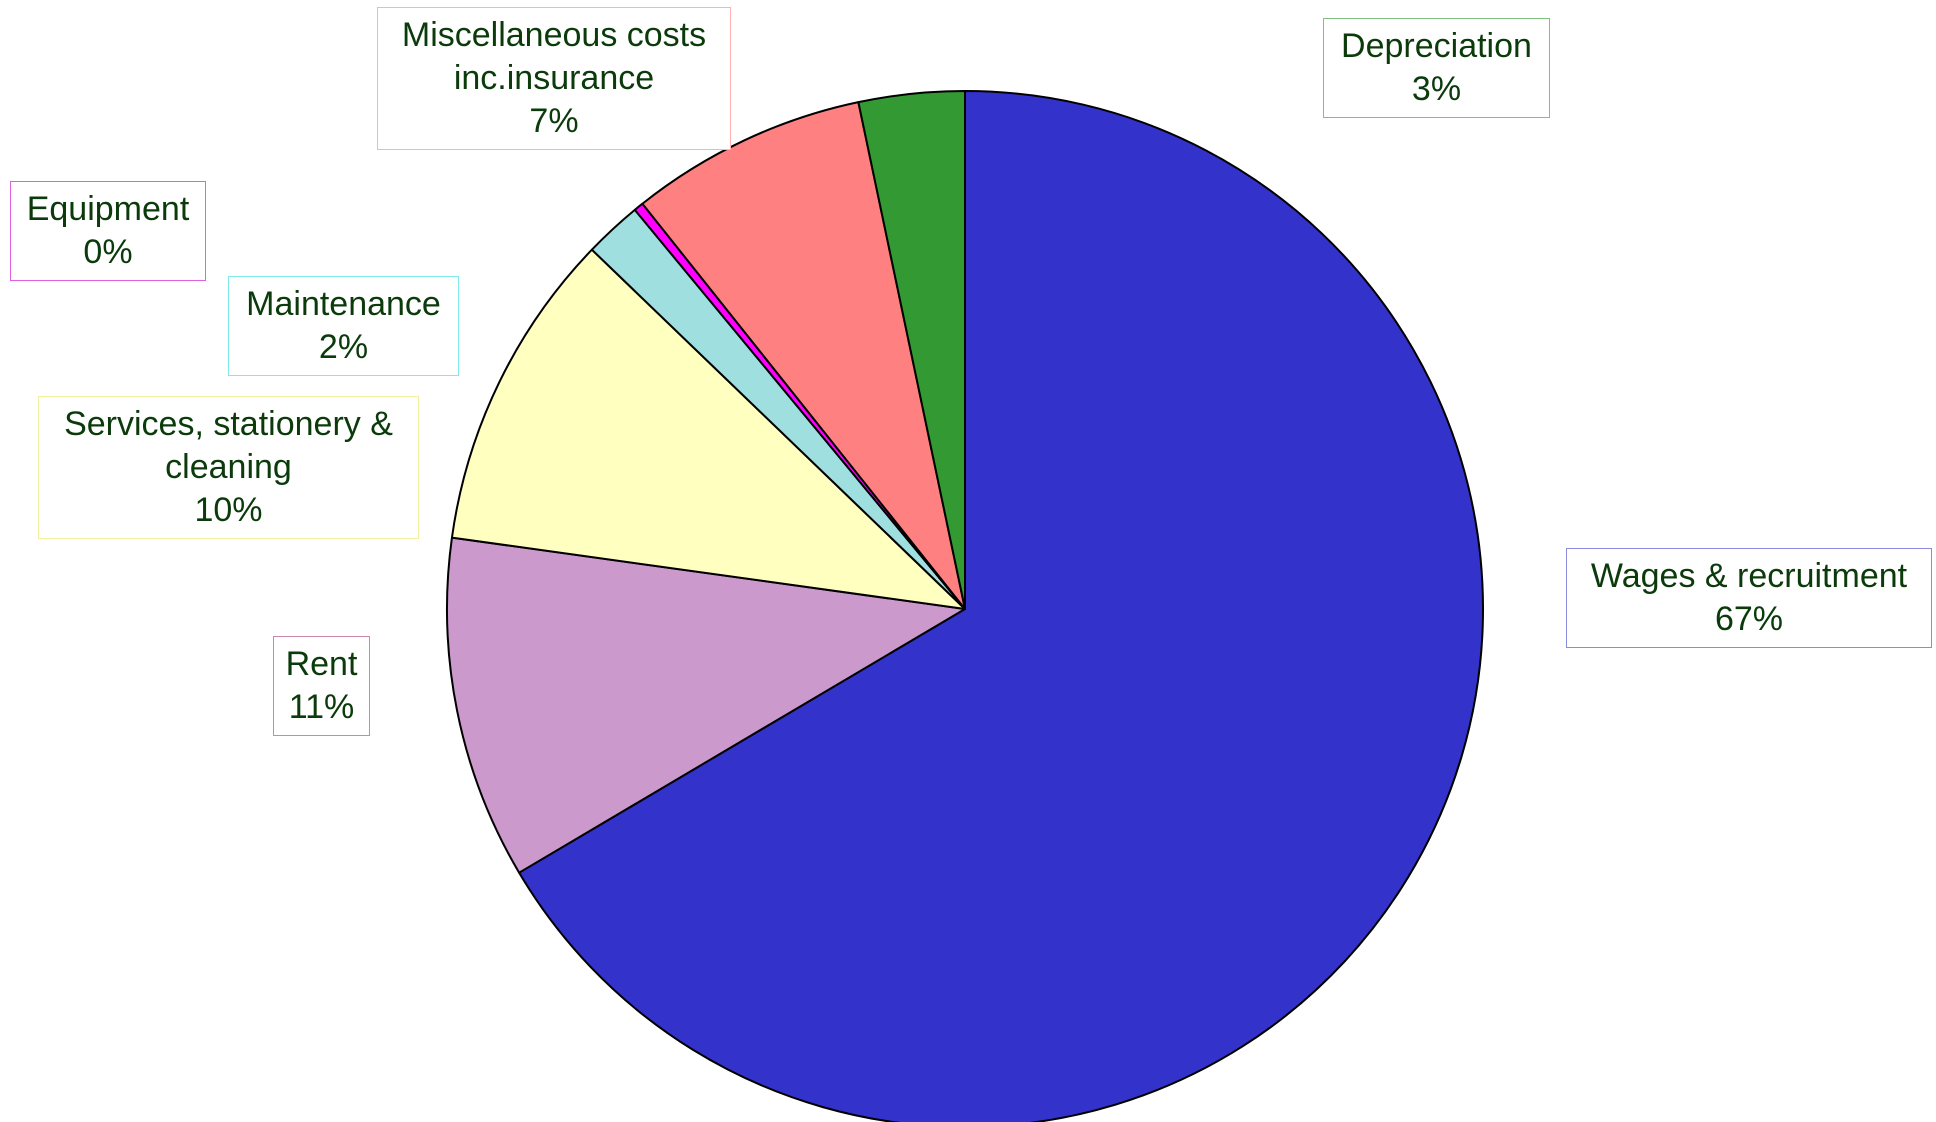 This screenshot has width=1936, height=1122. What do you see at coordinates (108, 209) in the screenshot?
I see `slice-label-name: Equipment` at bounding box center [108, 209].